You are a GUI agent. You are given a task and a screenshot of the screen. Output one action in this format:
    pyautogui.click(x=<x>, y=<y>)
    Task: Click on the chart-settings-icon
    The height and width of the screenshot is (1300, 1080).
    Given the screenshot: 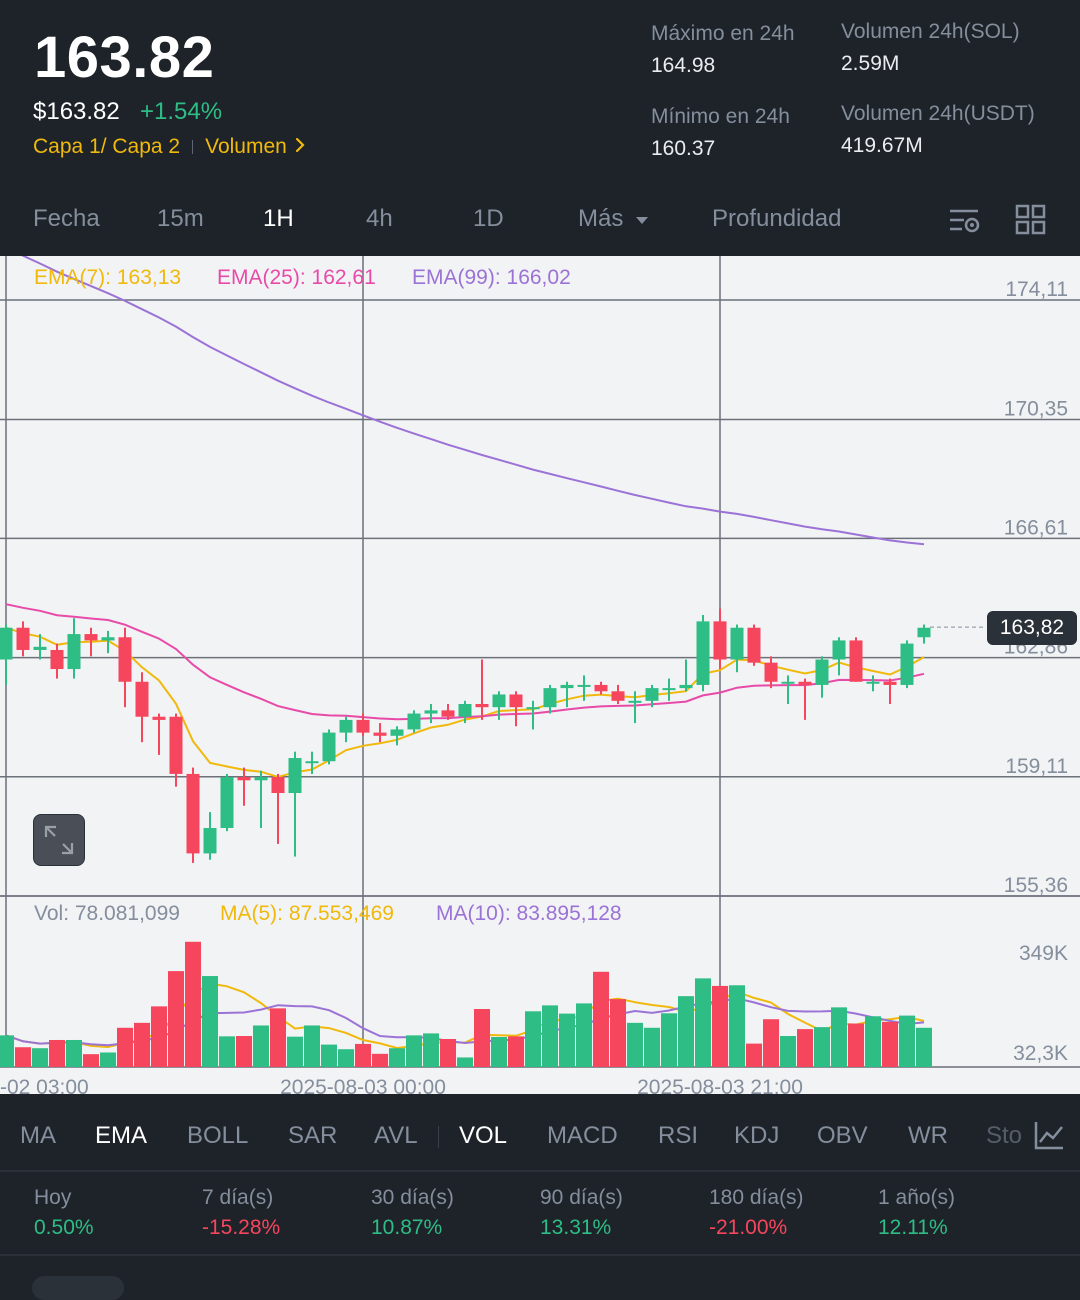 What is the action you would take?
    pyautogui.click(x=965, y=220)
    